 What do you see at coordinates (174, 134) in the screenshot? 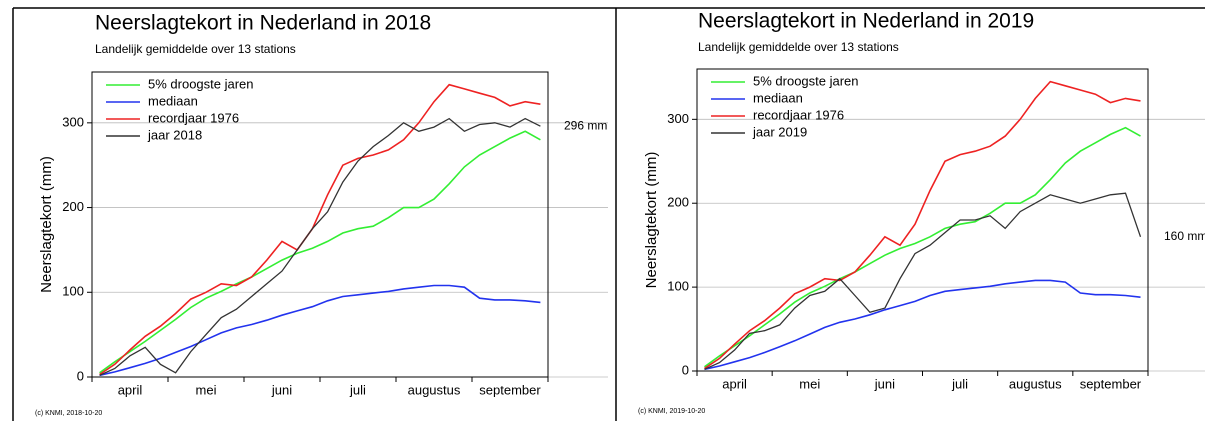
I see `legend-label: jaar 2018` at bounding box center [174, 134].